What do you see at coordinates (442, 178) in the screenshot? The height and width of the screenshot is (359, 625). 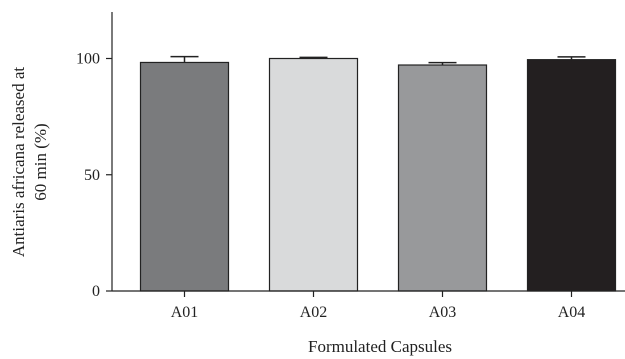 I see `bar-a03` at bounding box center [442, 178].